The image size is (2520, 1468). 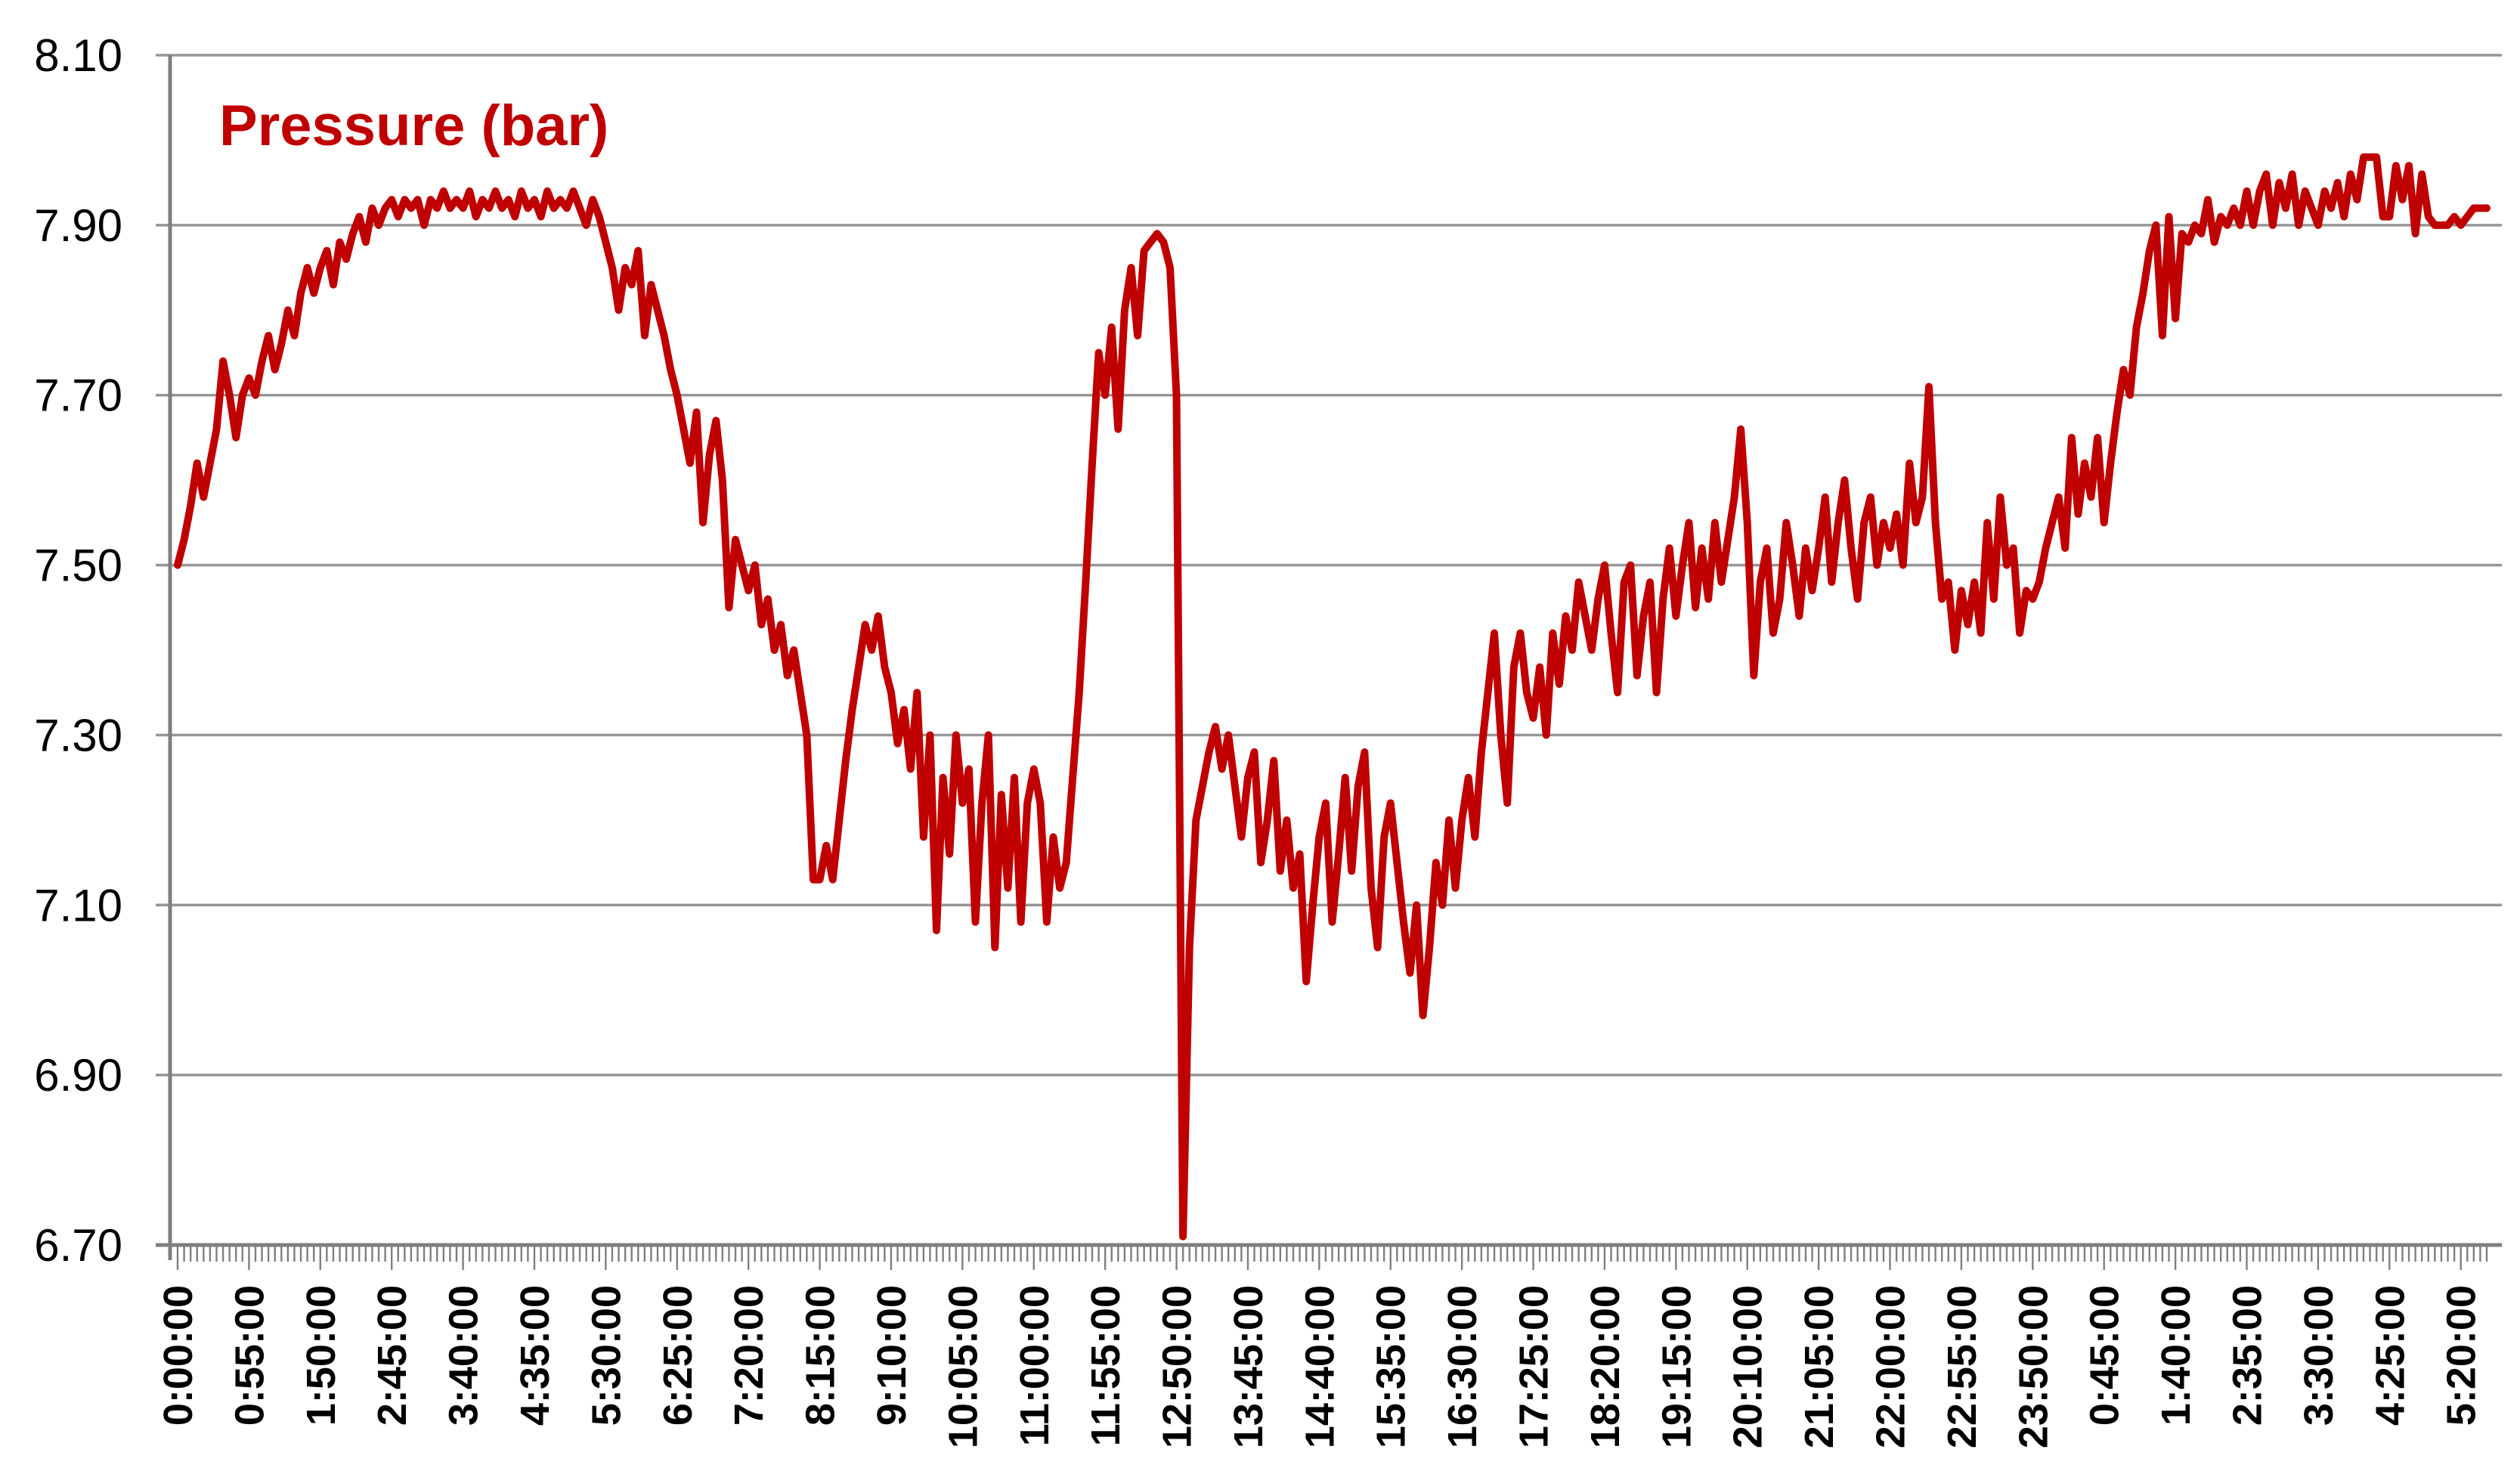 I want to click on x-tick-label: 18:20:00, so click(x=1605, y=1366).